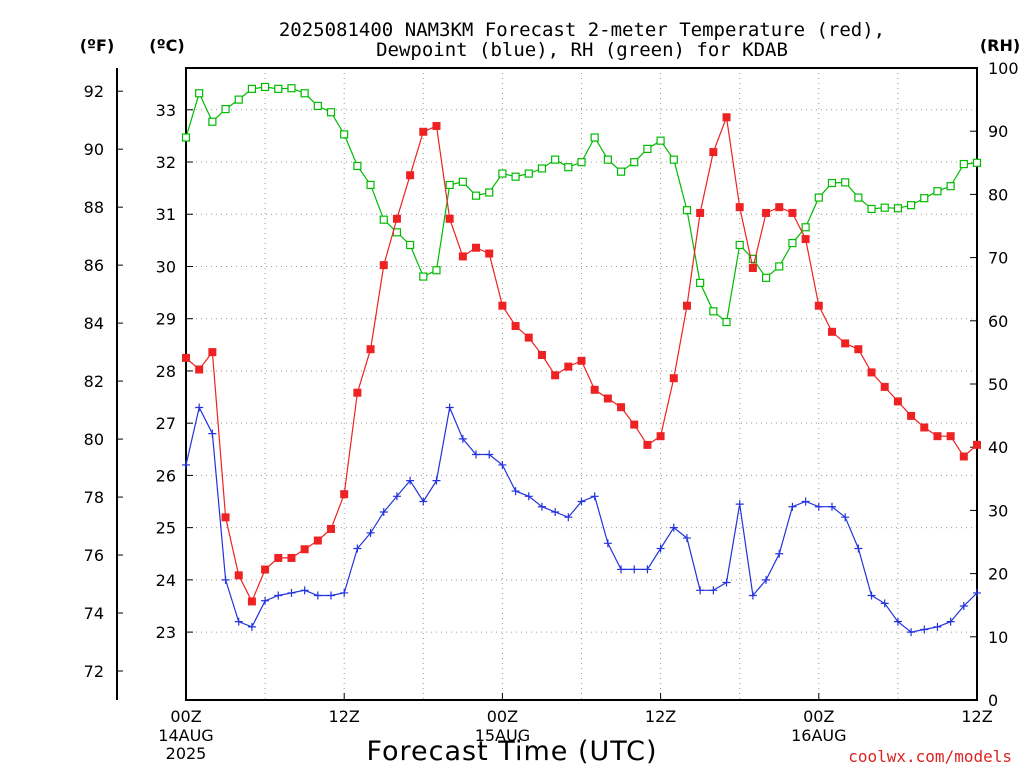 The height and width of the screenshot is (768, 1024). What do you see at coordinates (97, 45) in the screenshot?
I see `fahrenheit-unit-label: (ºF)` at bounding box center [97, 45].